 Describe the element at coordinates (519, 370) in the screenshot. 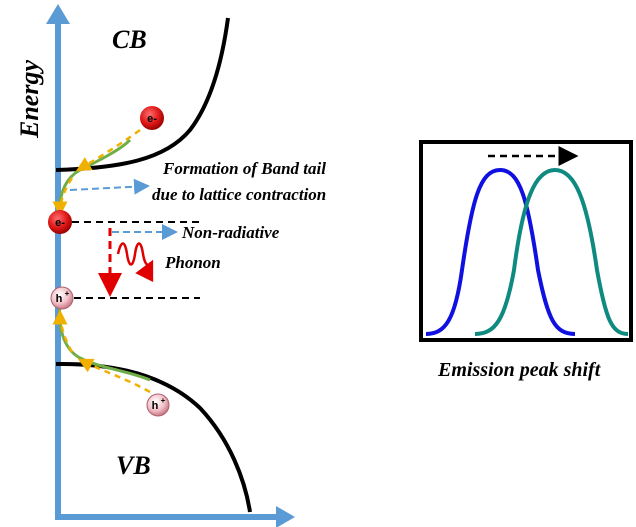

I see `inset-caption: Emission peak shift` at that location.